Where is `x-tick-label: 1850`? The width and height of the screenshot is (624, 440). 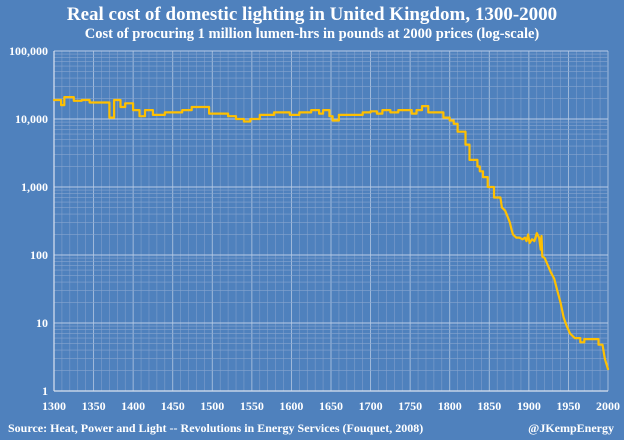 x-tick-label: 1850 is located at coordinates (489, 406).